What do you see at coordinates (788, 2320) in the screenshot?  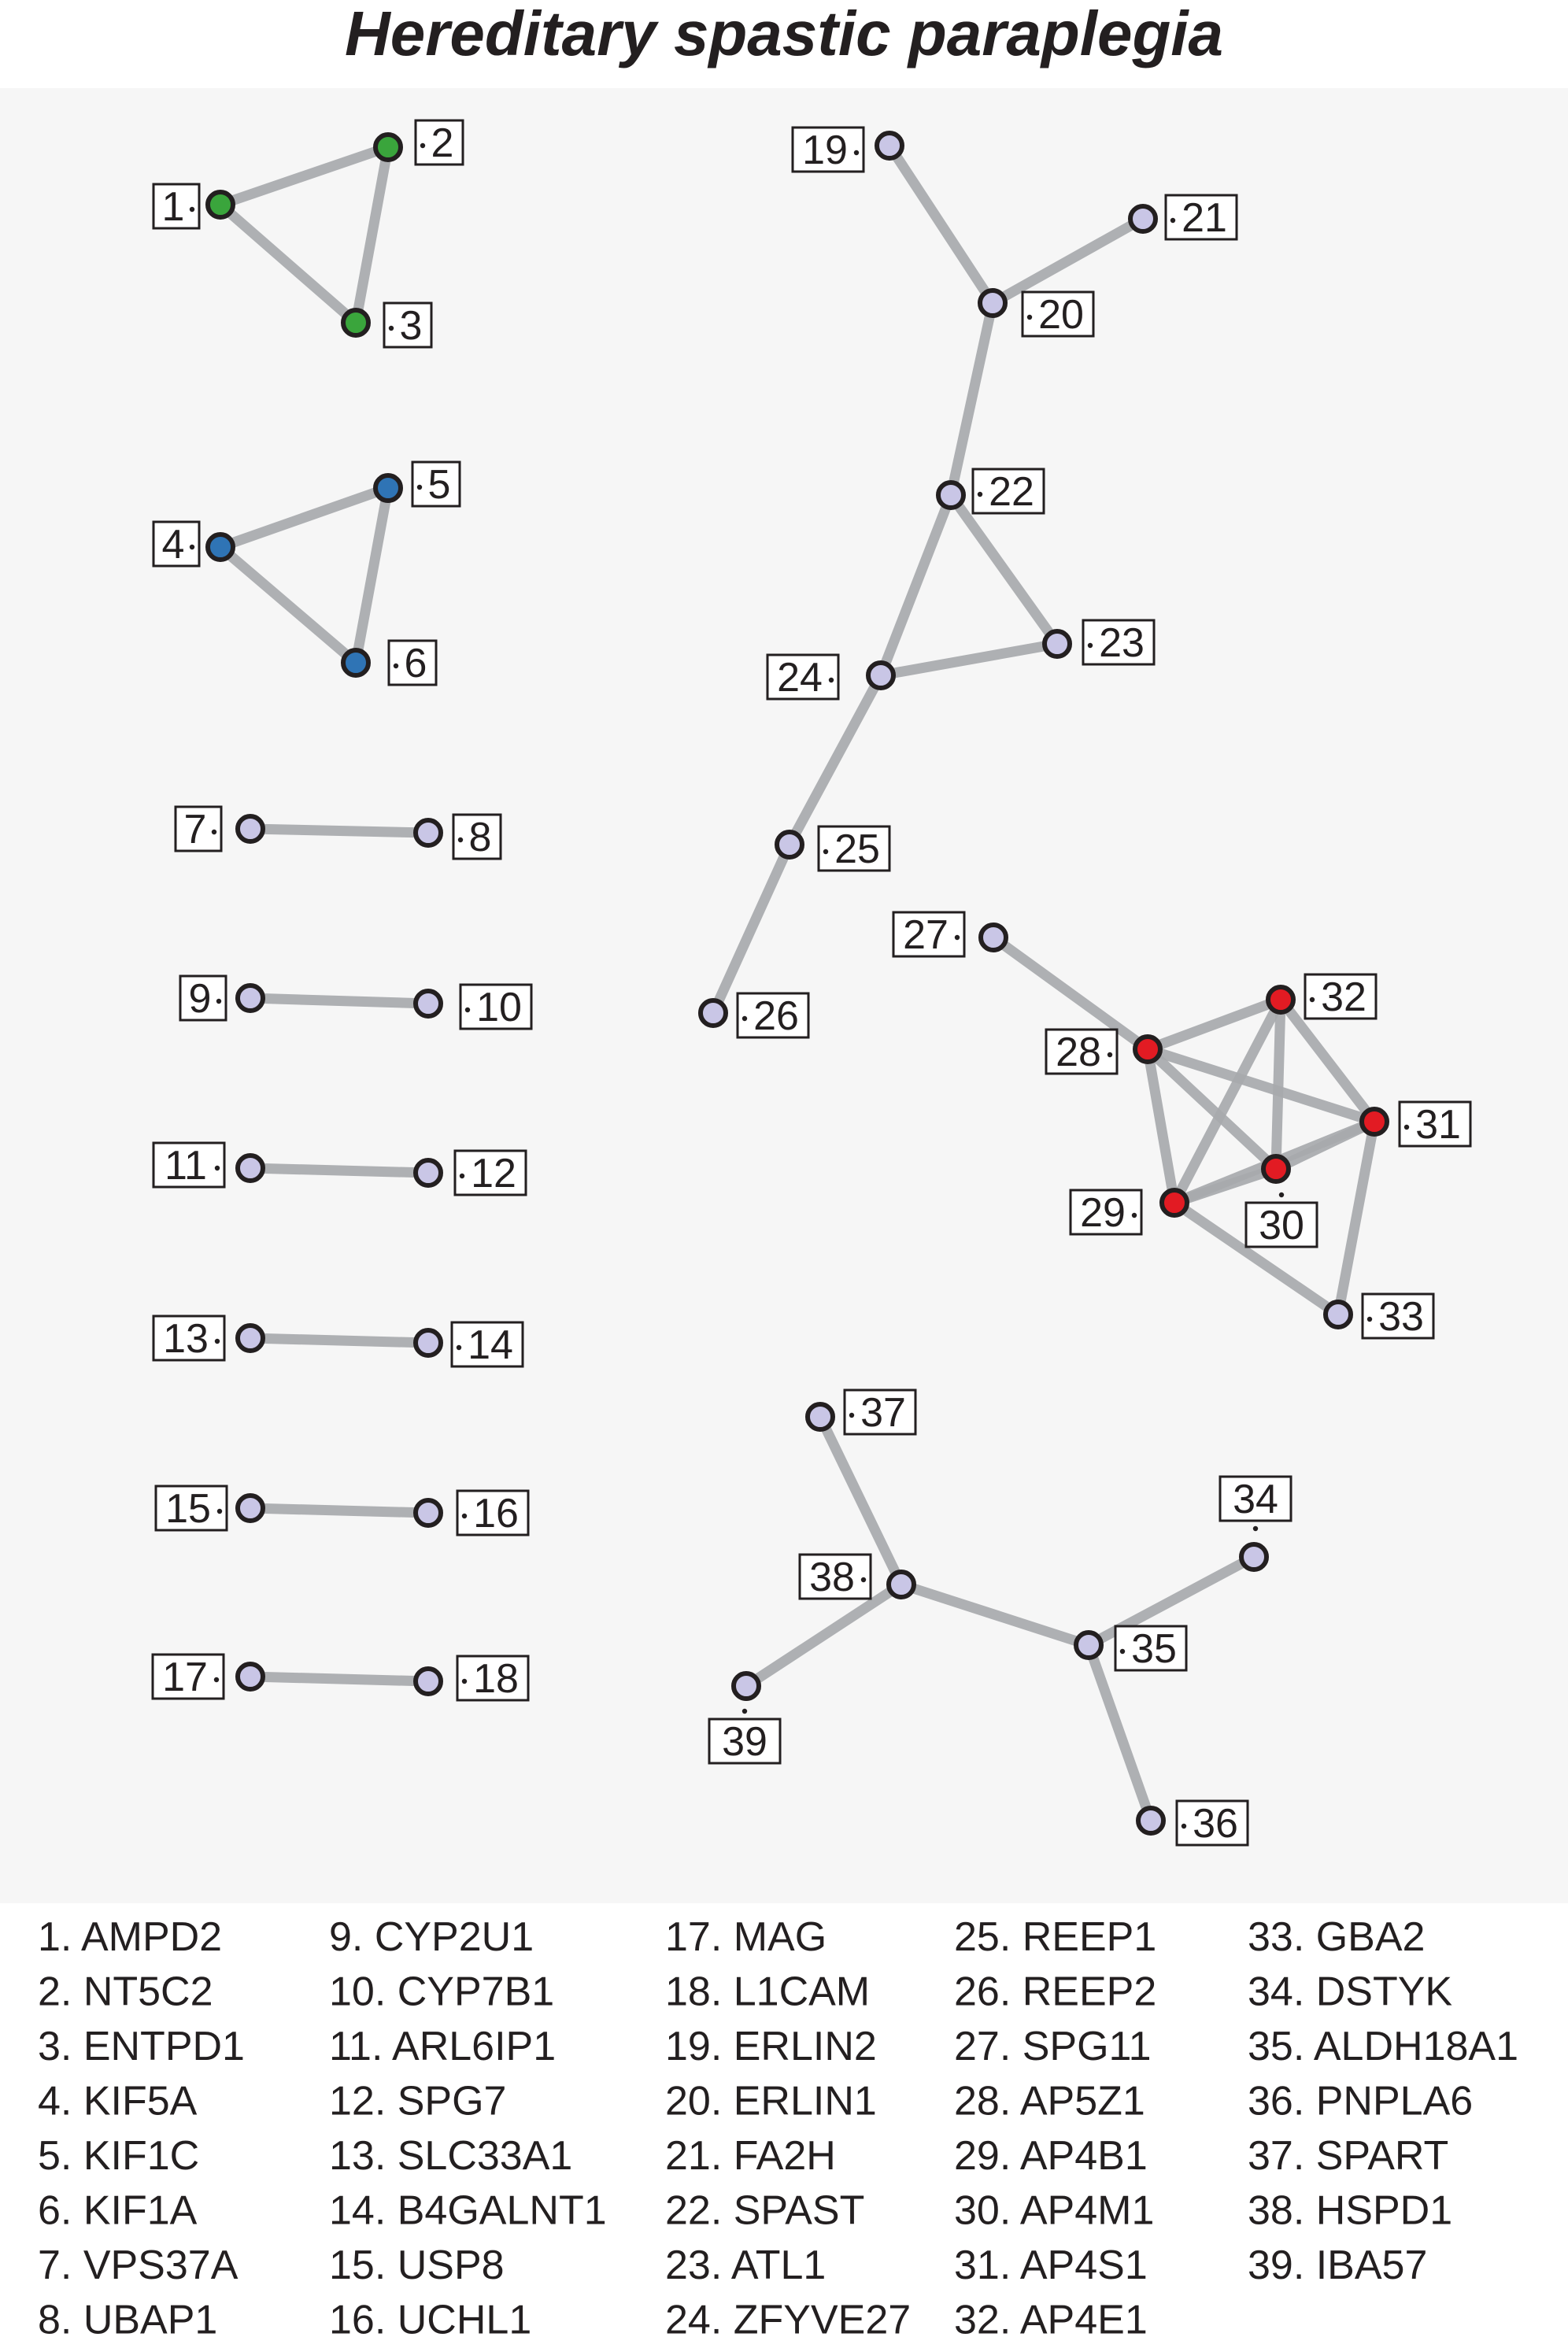 I see `legend-item: 24. ZFYVE27` at bounding box center [788, 2320].